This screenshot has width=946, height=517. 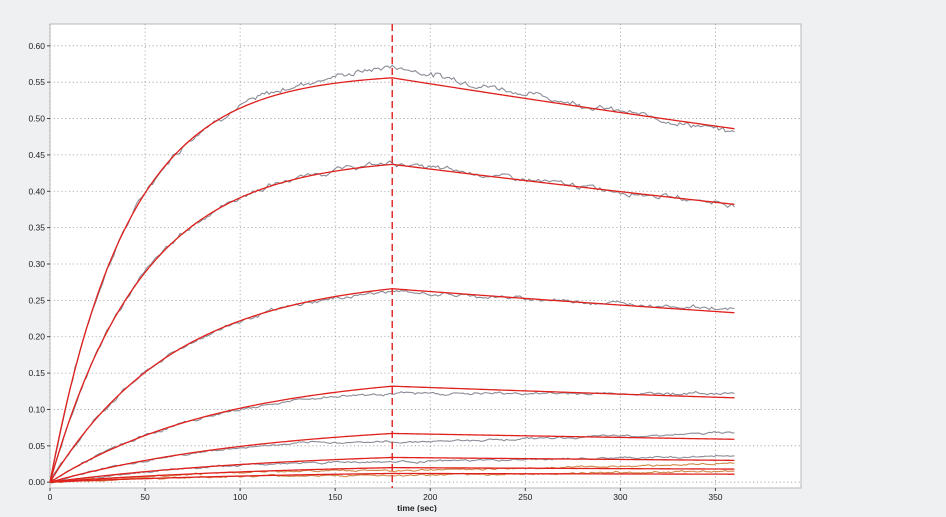 What do you see at coordinates (620, 497) in the screenshot?
I see `x-tick-label: 300` at bounding box center [620, 497].